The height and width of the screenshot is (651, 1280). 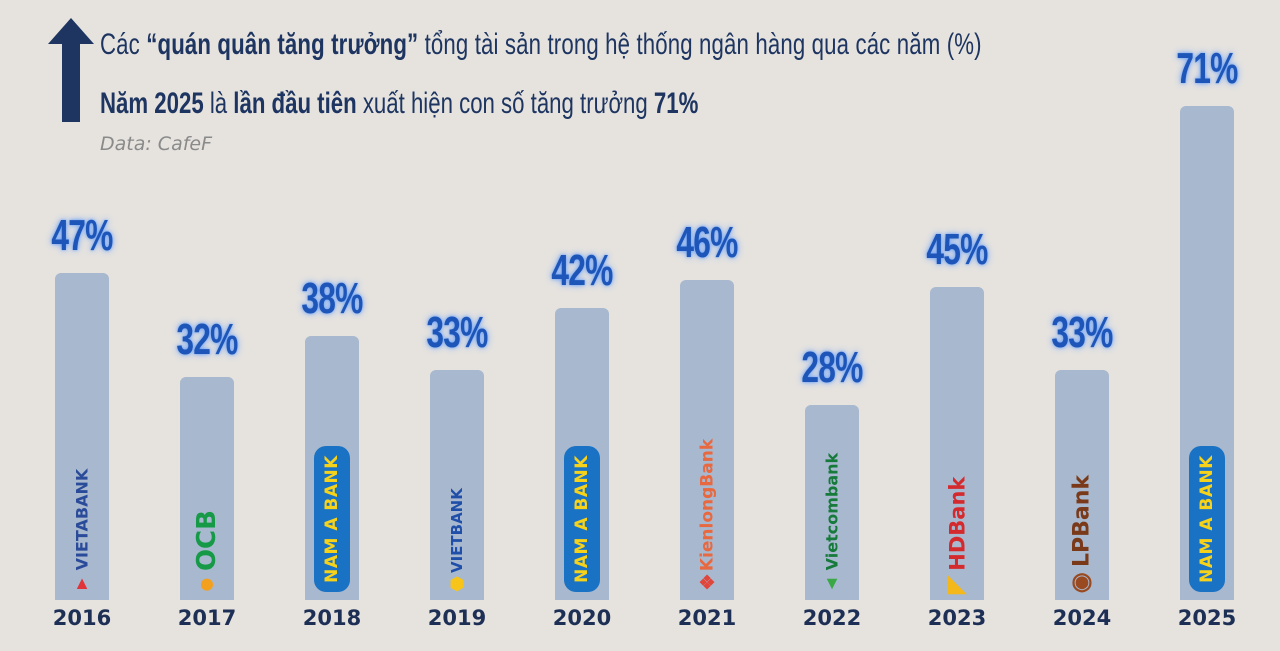 I want to click on bar-2022: ▼ Vietcombank, so click(x=832, y=502).